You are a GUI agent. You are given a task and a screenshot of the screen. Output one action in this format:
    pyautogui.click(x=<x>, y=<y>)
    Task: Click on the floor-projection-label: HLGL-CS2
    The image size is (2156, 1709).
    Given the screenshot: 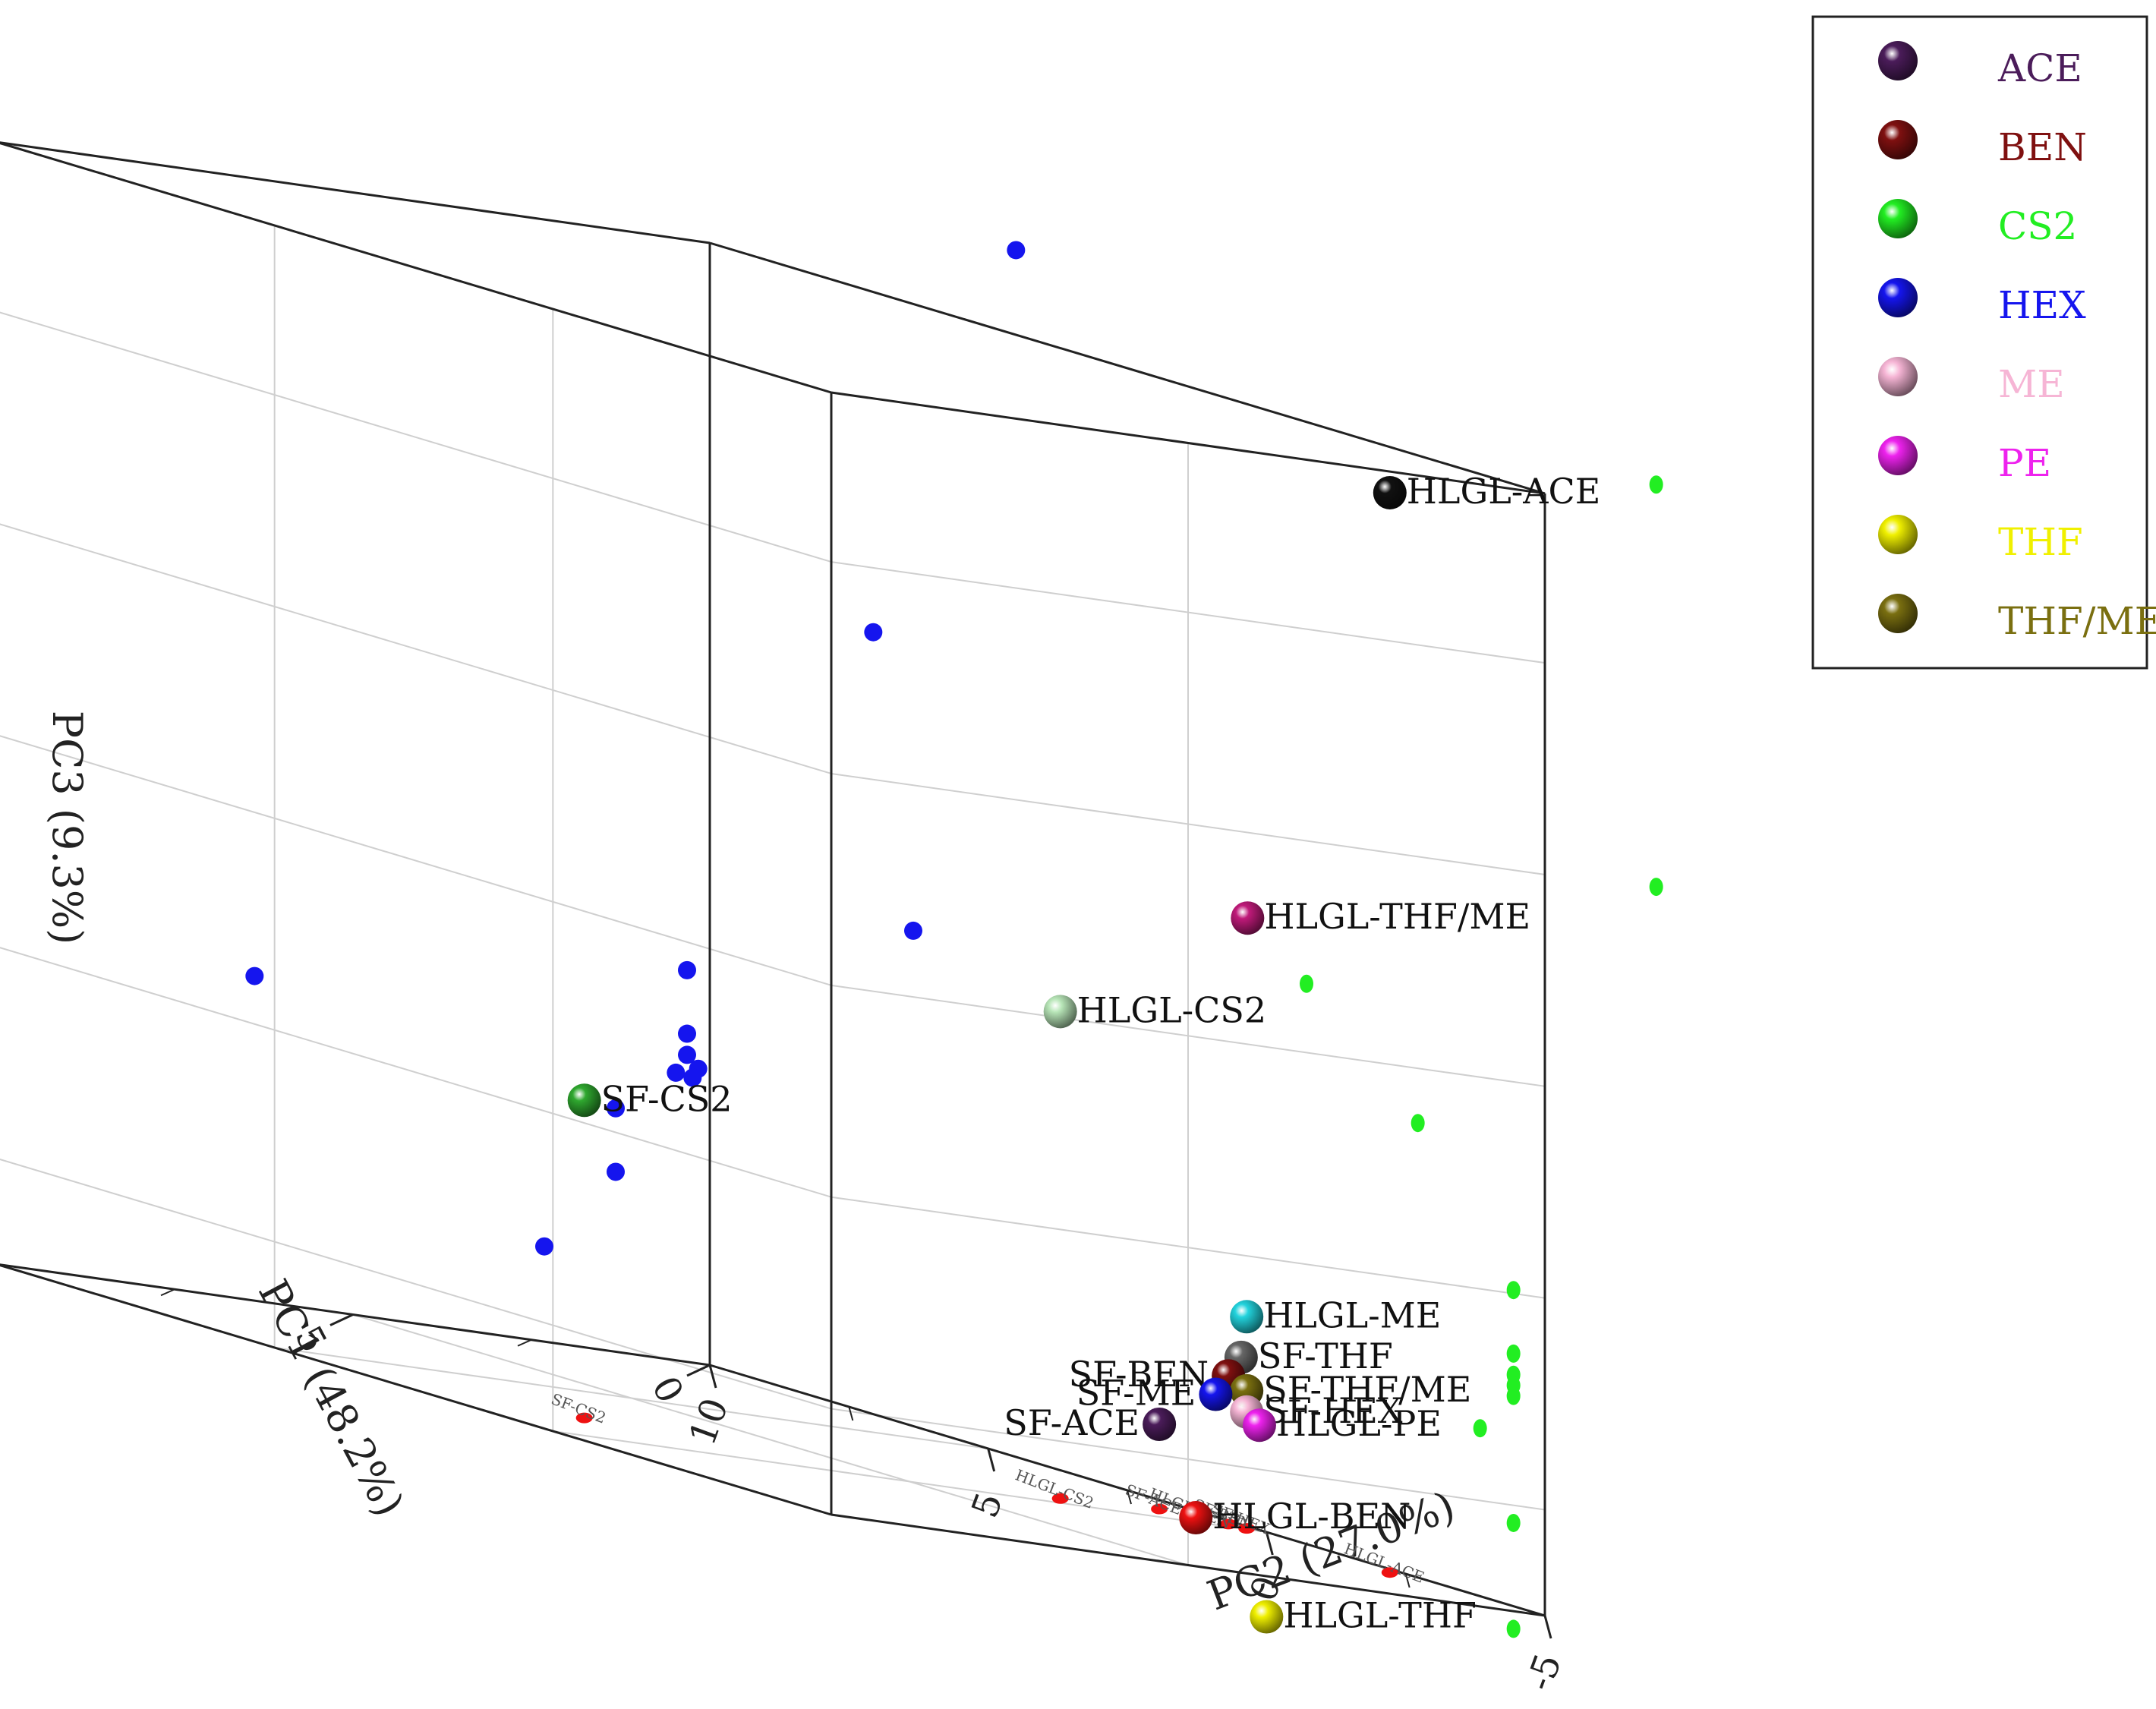 What is the action you would take?
    pyautogui.click(x=1054, y=1489)
    